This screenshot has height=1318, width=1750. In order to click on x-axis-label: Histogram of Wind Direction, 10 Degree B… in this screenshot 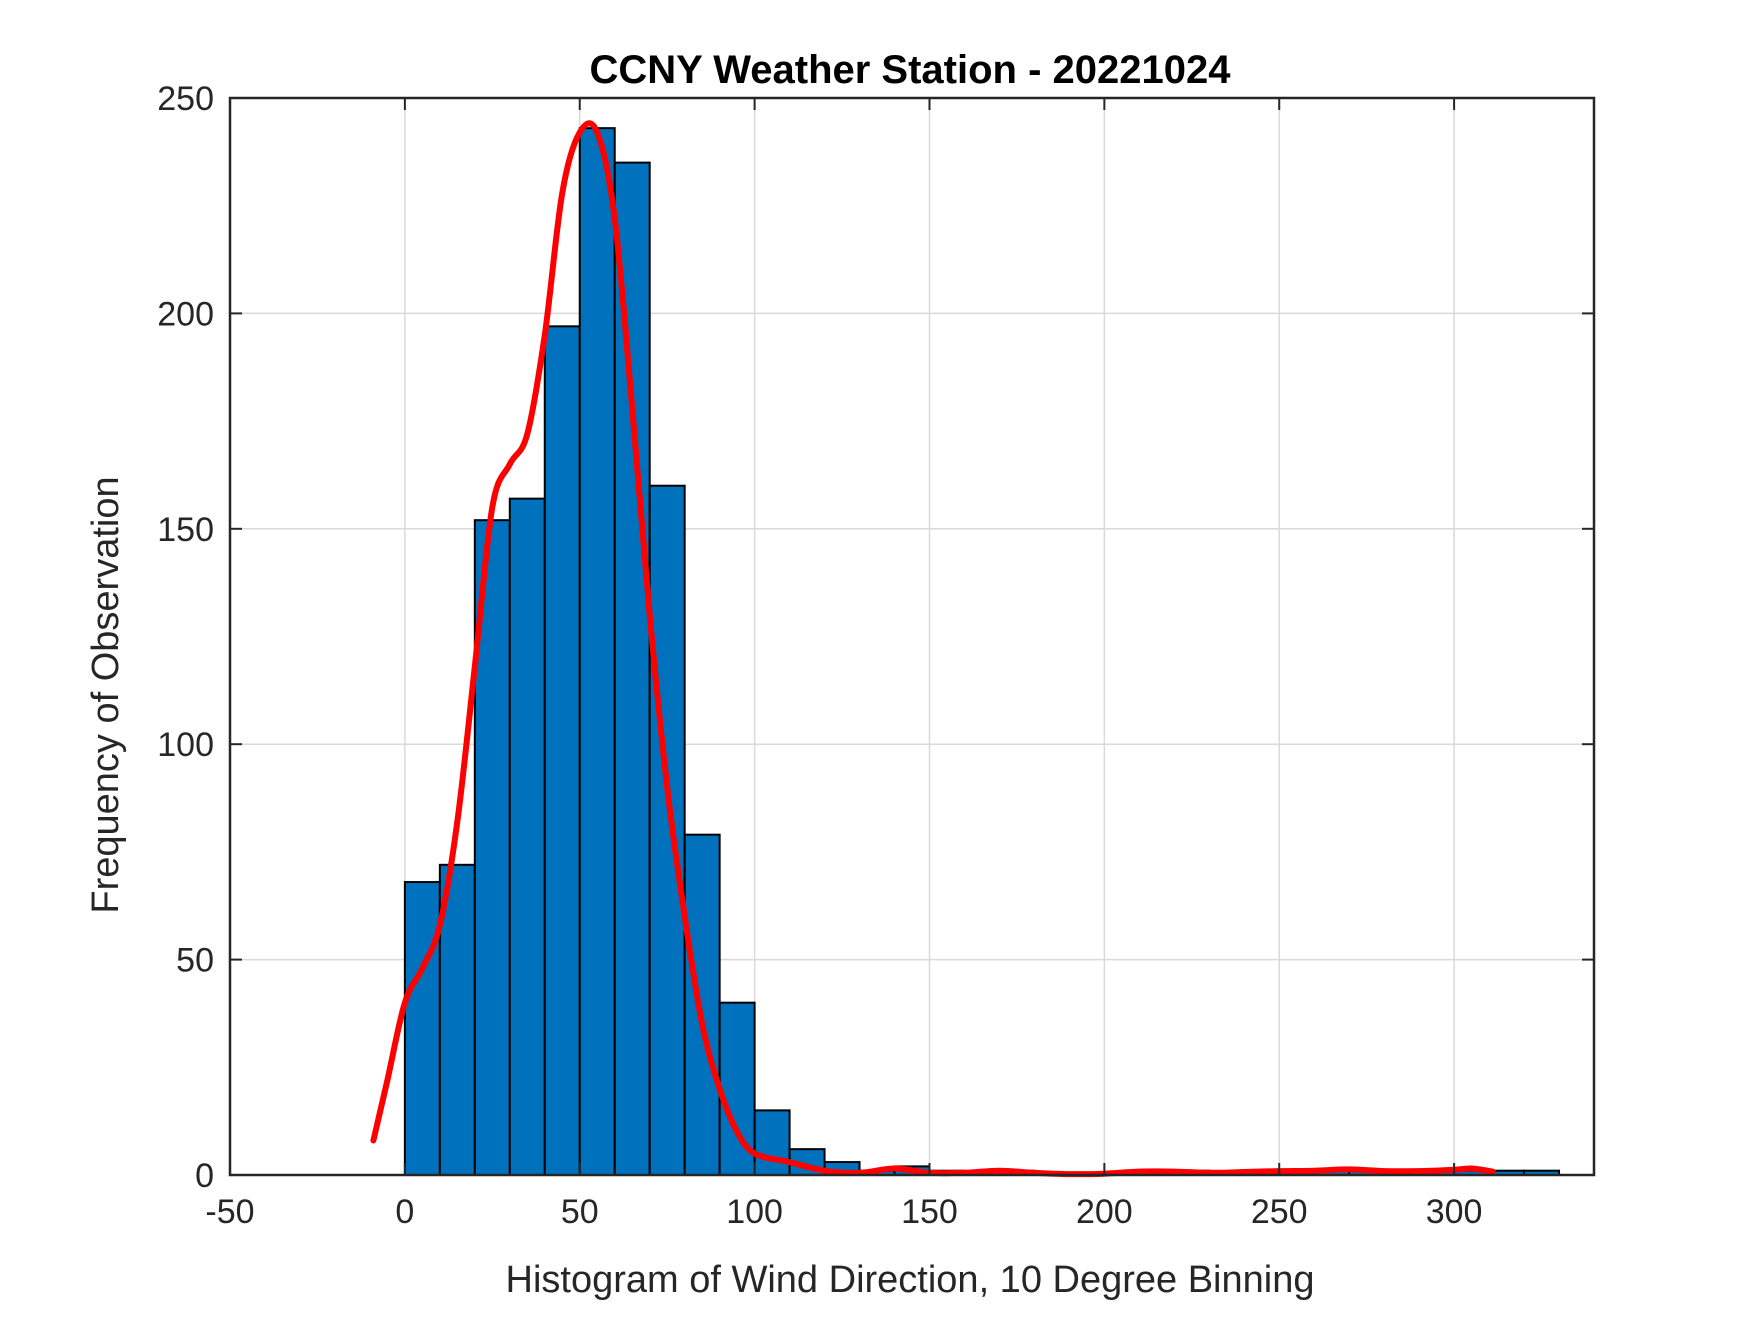, I will do `click(910, 1280)`.